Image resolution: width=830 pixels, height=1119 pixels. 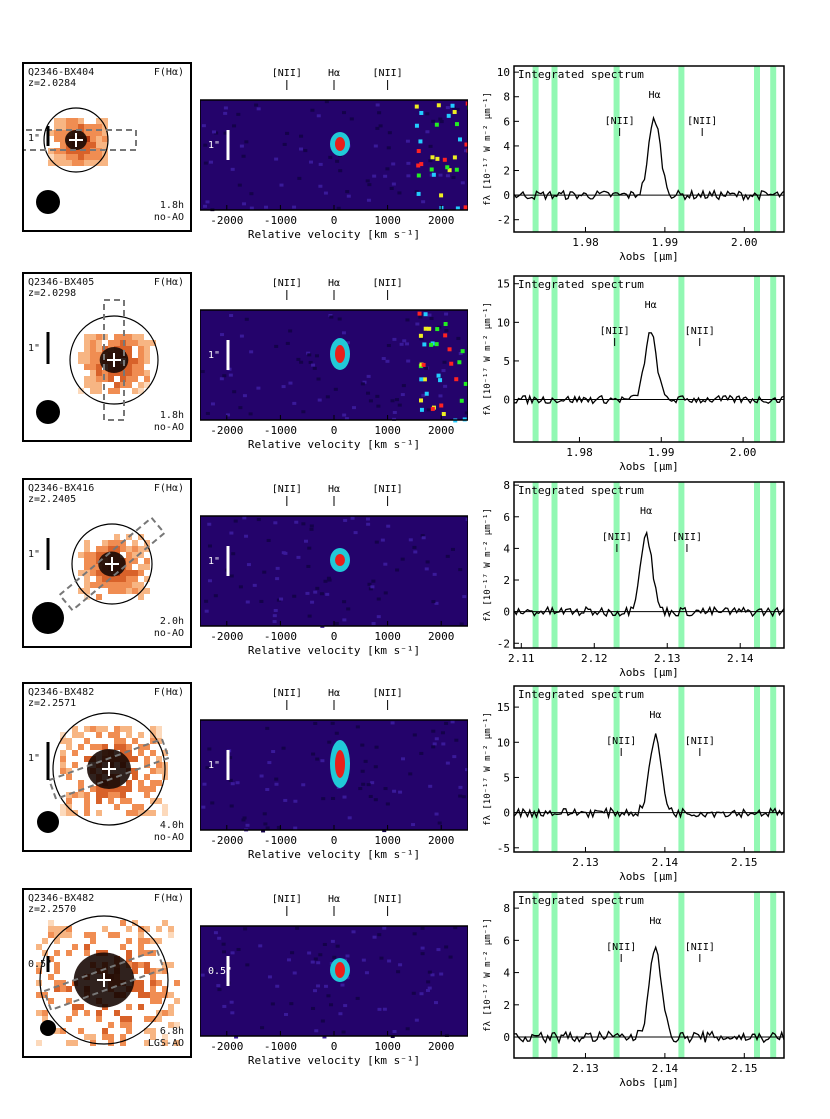 I want to click on wavelength-tick-label: 2.00, so click(x=743, y=452).